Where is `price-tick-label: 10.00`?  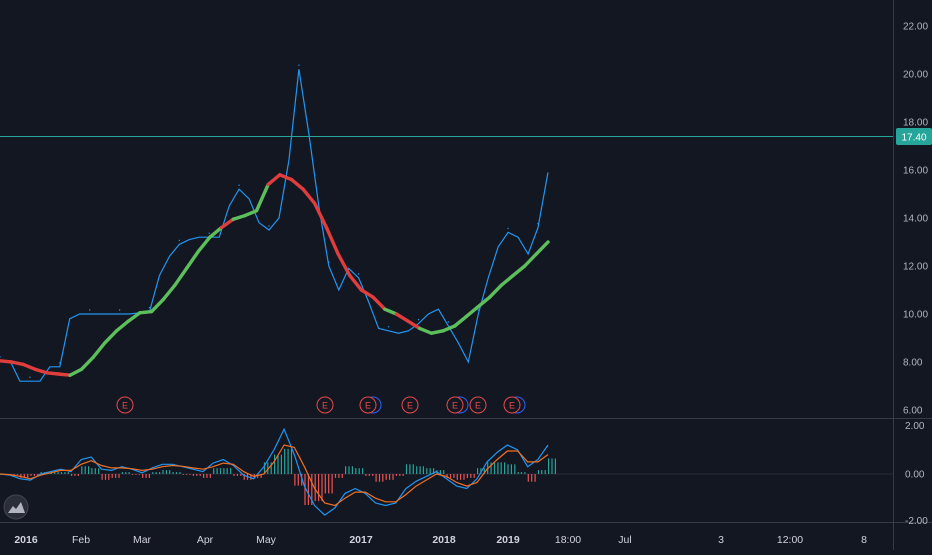
price-tick-label: 10.00 is located at coordinates (915, 315).